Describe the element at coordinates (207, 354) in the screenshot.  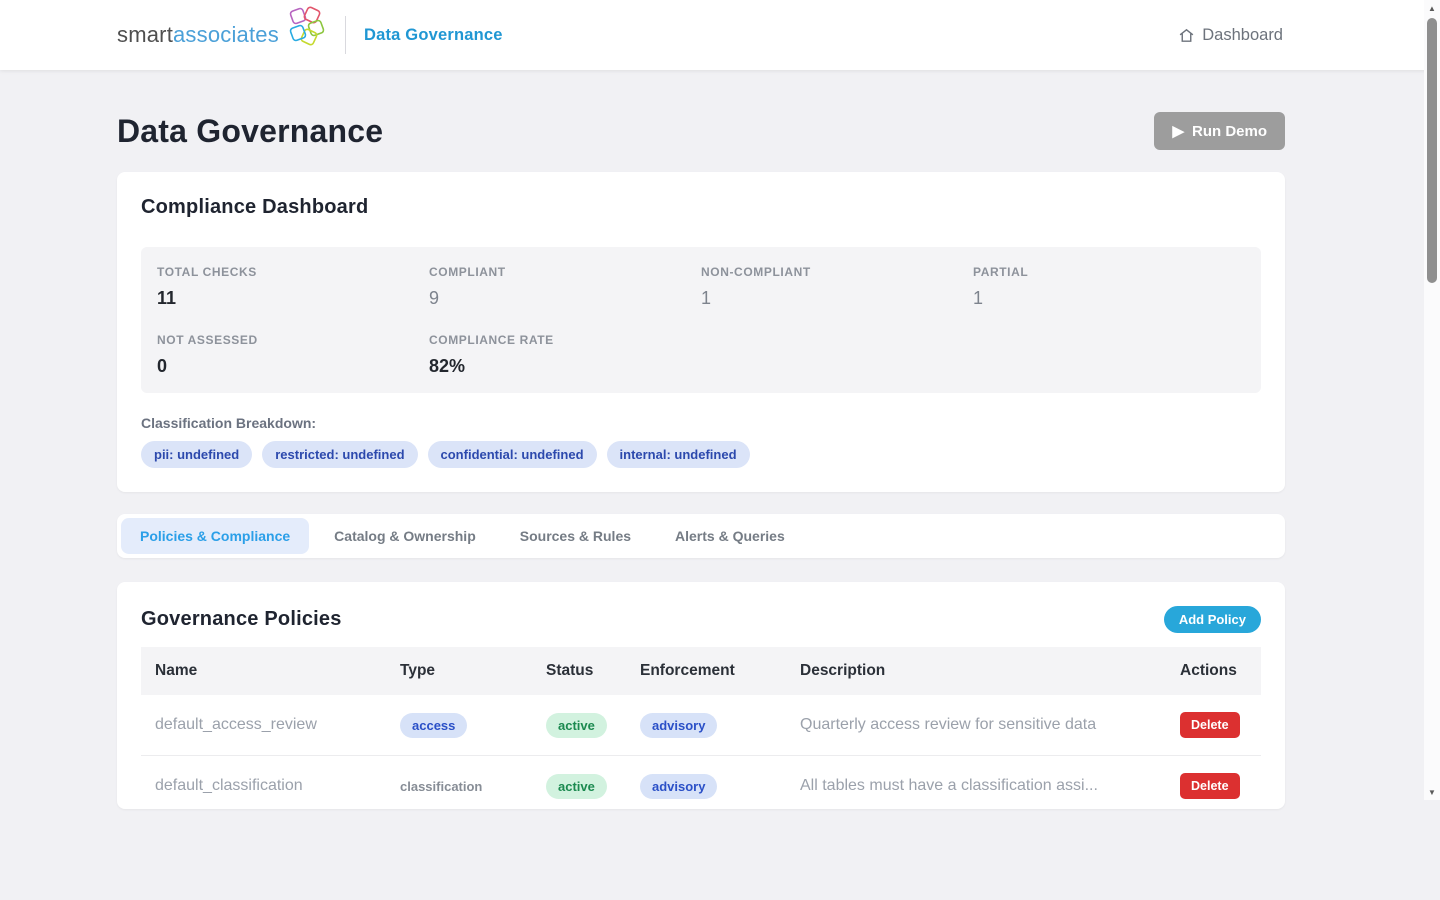
I see `stat-not-assessed: NOT ASSESSED 0` at that location.